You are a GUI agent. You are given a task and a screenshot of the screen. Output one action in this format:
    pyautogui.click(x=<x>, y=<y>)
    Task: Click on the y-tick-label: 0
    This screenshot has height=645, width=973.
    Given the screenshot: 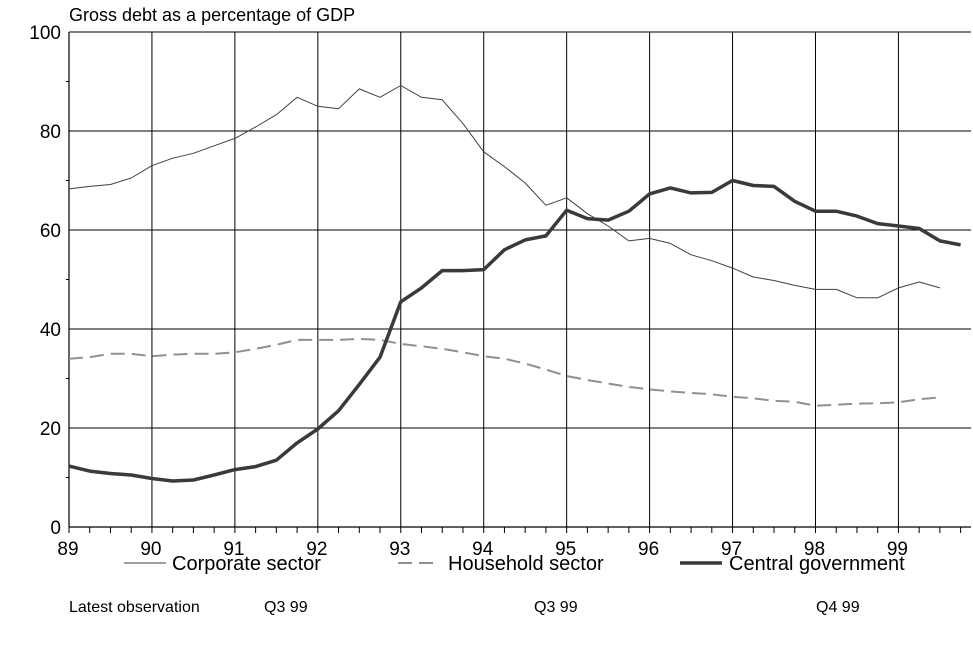 What is the action you would take?
    pyautogui.click(x=55, y=528)
    